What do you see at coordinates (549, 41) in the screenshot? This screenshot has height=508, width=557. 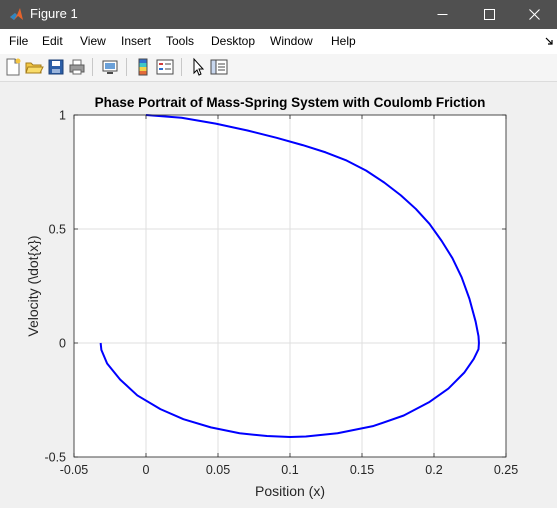 I see `dock-arrow-icon` at bounding box center [549, 41].